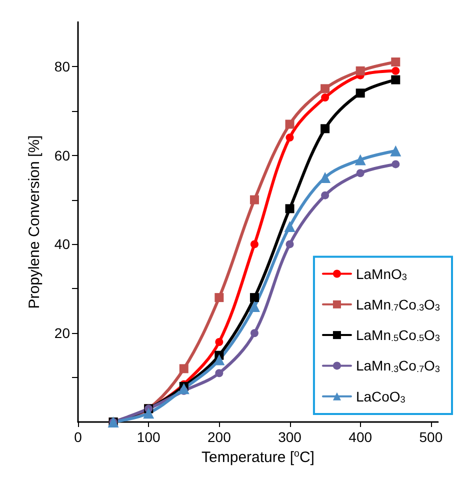  What do you see at coordinates (431, 437) in the screenshot?
I see `x-tick-label: 500` at bounding box center [431, 437].